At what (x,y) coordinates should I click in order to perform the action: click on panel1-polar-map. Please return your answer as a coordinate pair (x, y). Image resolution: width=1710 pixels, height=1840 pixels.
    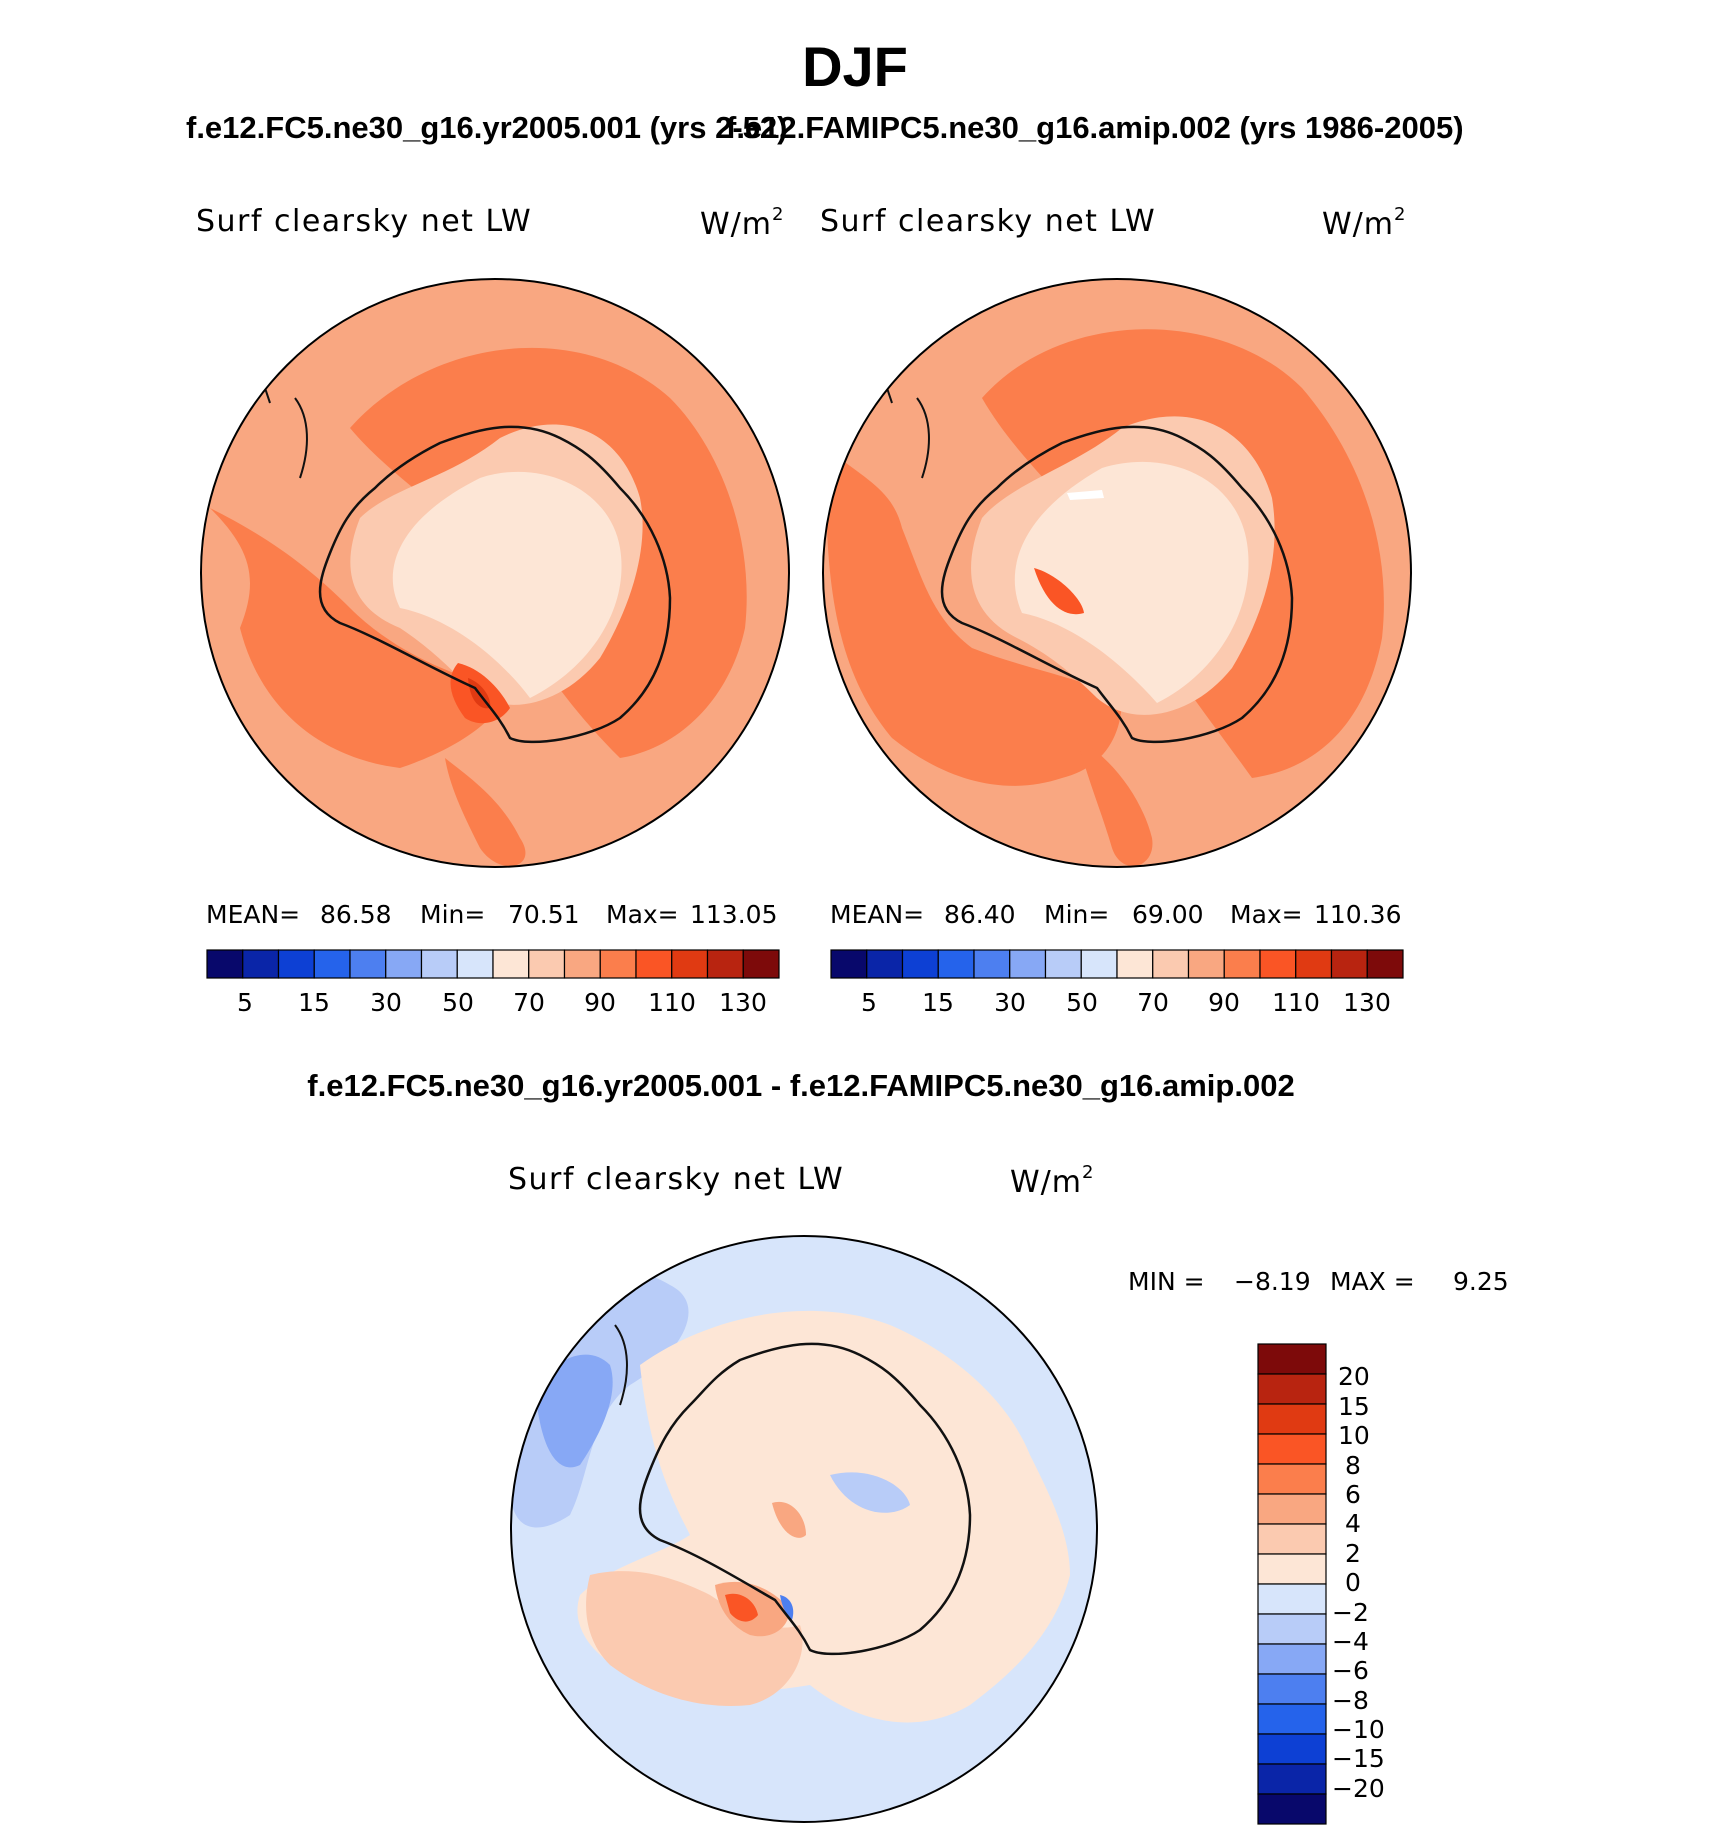
    Looking at the image, I should click on (495, 573).